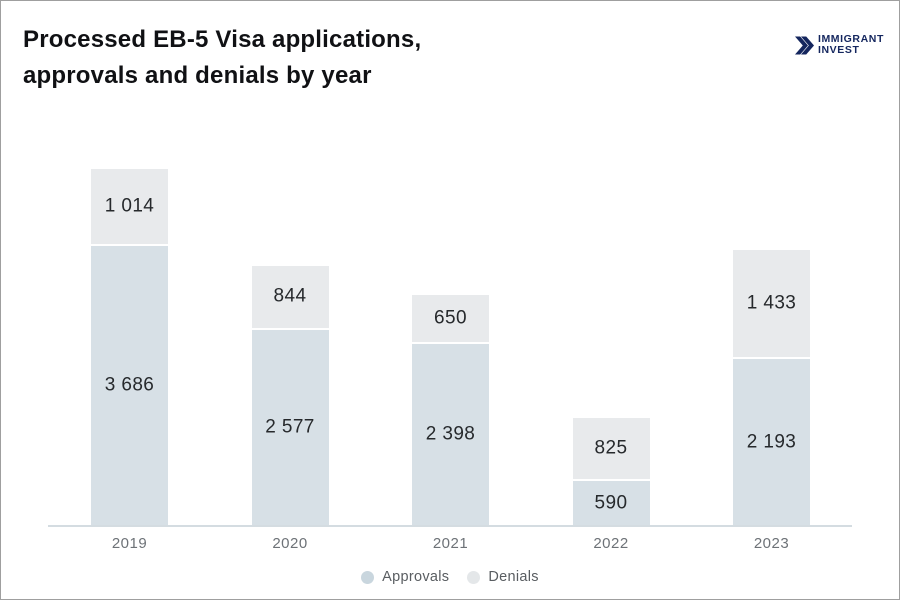 The width and height of the screenshot is (900, 600). I want to click on legend-label-denials: Denials, so click(513, 577).